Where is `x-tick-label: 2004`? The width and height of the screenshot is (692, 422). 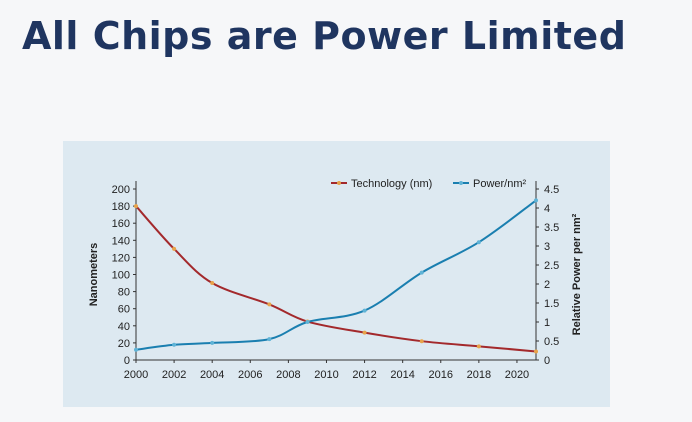 x-tick-label: 2004 is located at coordinates (212, 375).